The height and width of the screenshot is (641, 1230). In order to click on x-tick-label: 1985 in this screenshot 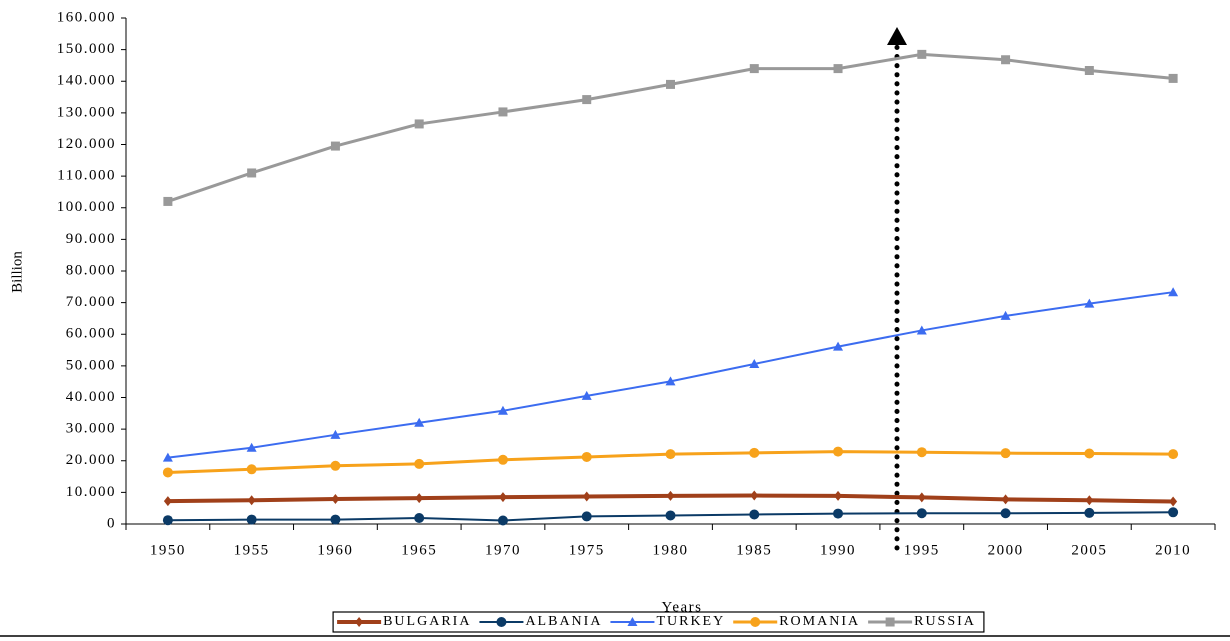, I will do `click(754, 550)`.